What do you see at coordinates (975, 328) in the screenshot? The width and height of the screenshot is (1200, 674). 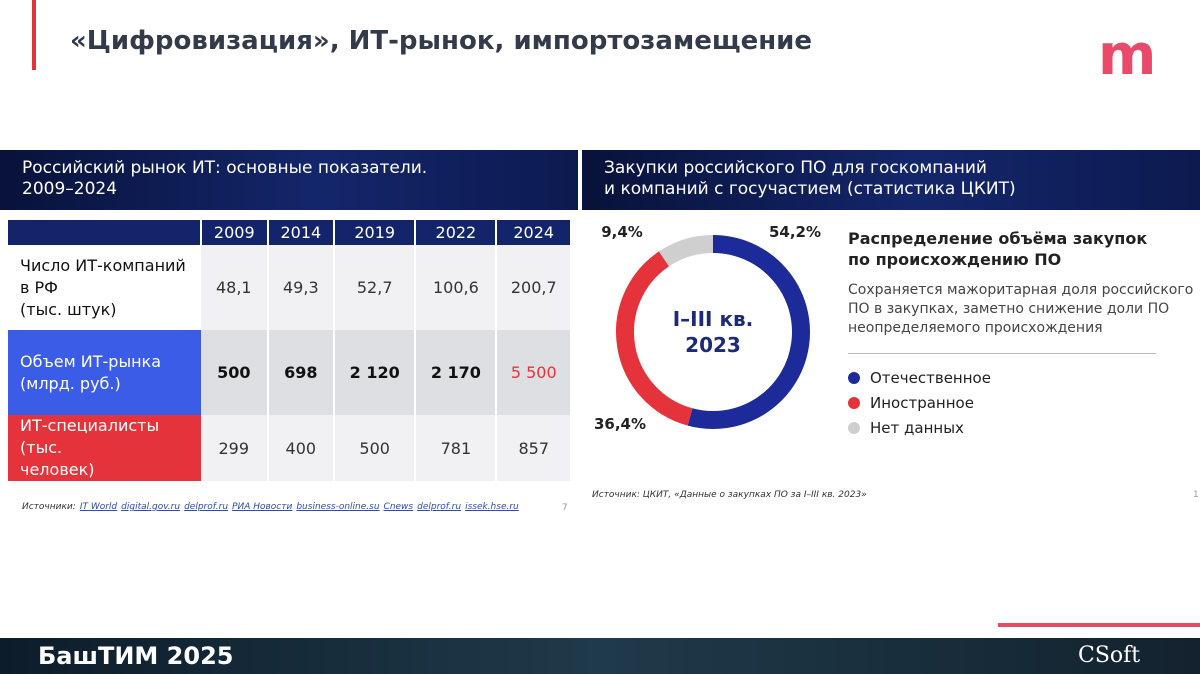 I see `description-line: неопределяемого происхождения` at bounding box center [975, 328].